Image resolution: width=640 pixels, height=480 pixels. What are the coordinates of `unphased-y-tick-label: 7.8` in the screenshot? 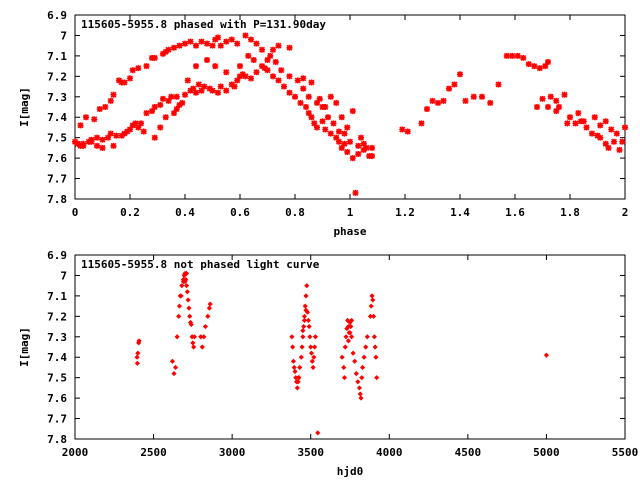 It's located at (57, 439).